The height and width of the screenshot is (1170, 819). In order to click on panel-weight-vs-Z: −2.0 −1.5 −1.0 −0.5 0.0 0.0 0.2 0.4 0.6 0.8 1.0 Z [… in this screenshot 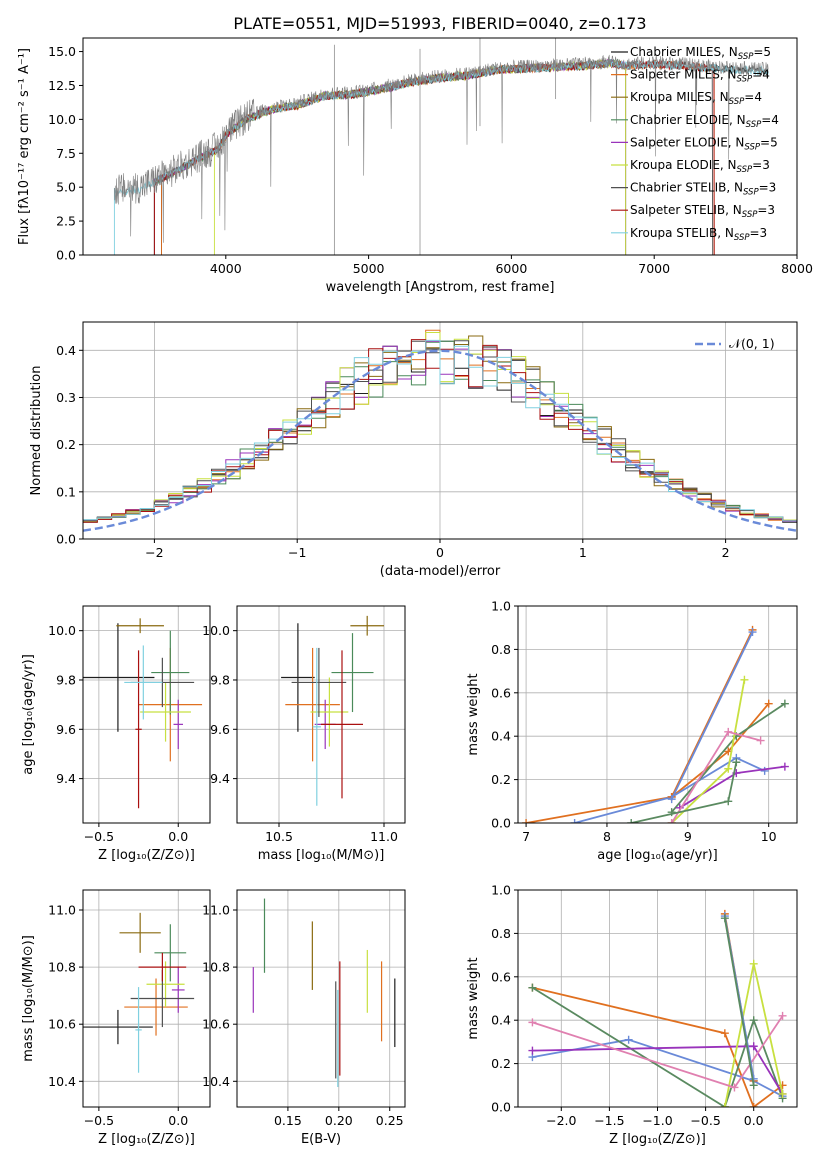, I will do `click(632, 1015)`.